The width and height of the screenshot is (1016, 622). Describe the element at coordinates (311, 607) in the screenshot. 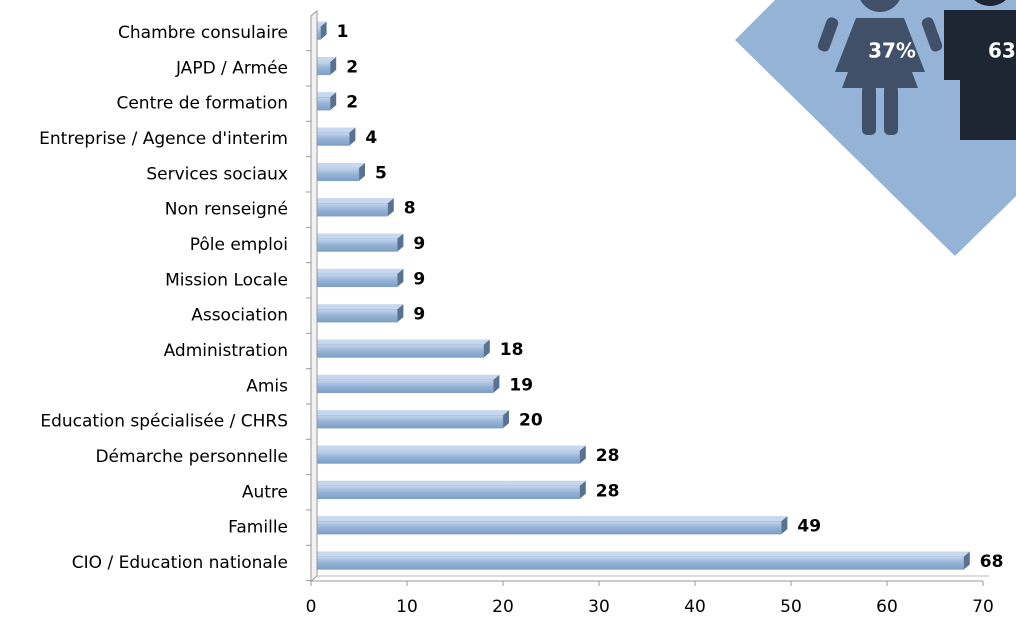

I see `x-tick-label: 0` at that location.